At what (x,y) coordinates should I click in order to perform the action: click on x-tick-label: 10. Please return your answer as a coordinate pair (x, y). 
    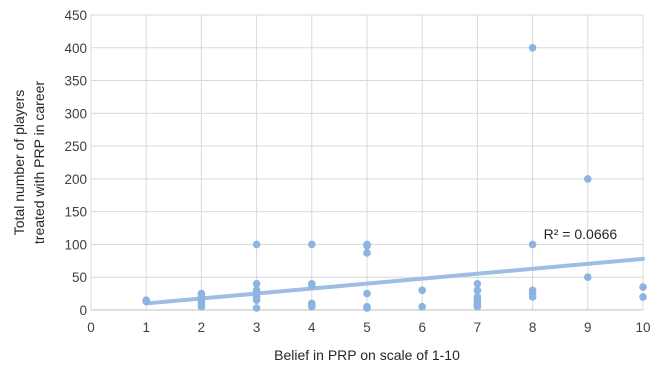
    Looking at the image, I should click on (642, 327).